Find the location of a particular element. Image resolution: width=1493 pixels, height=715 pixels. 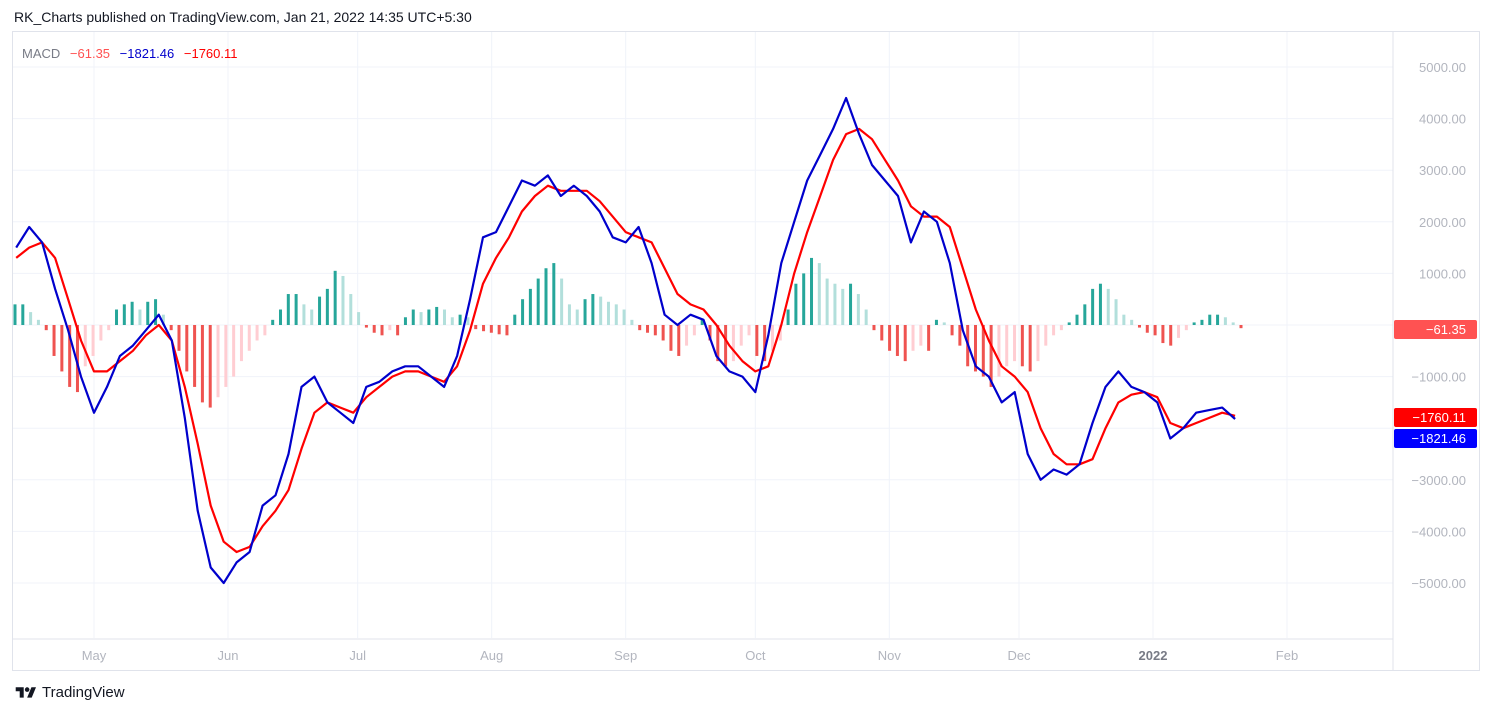

legend-macd-value: −1821.46 is located at coordinates (147, 53).